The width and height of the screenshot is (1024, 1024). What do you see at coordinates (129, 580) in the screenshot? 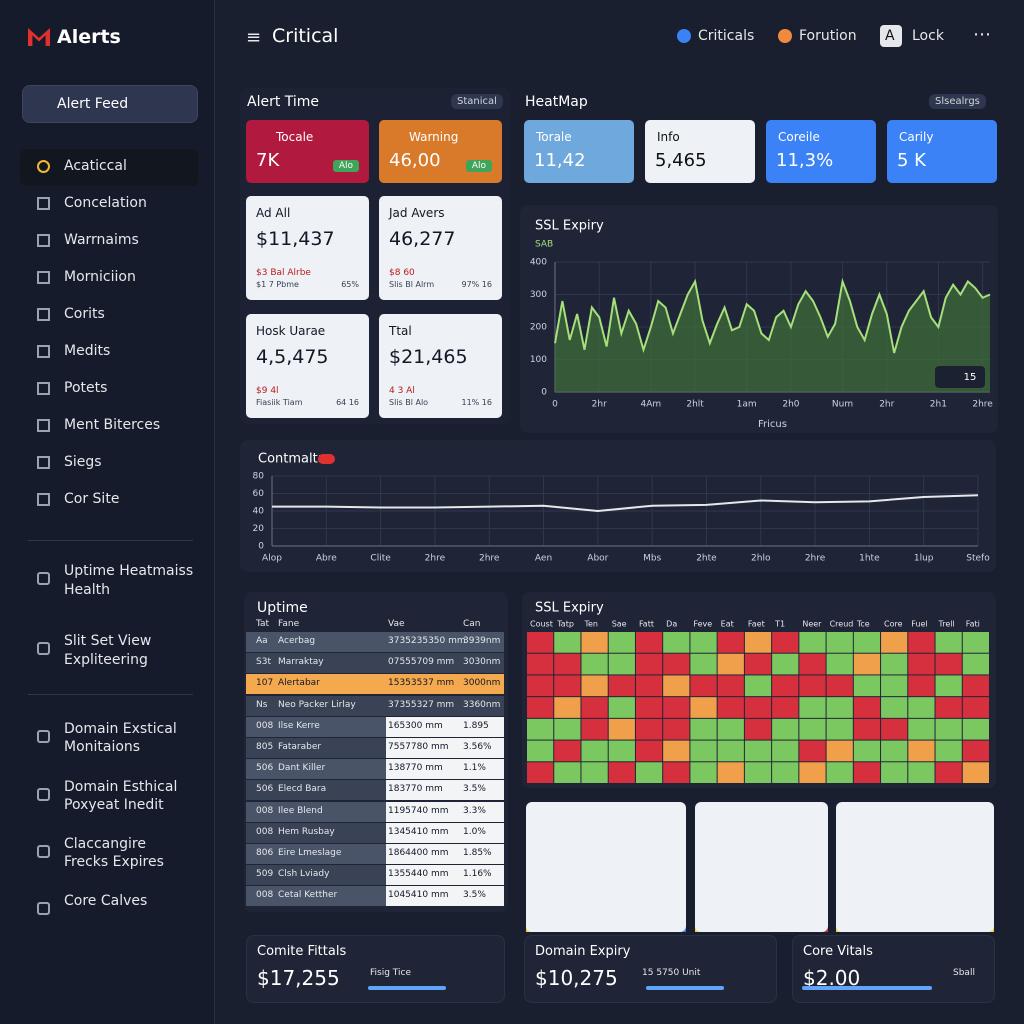
I see `nav-item: Uptime Heatmaiss Health` at bounding box center [129, 580].